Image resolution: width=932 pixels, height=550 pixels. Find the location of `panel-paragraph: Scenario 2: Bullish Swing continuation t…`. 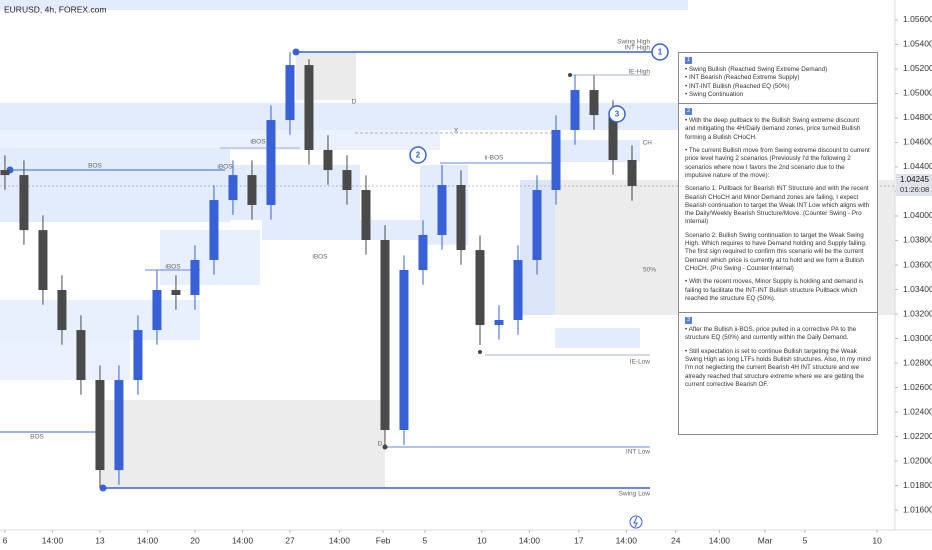

panel-paragraph: Scenario 2: Bullish Swing continuation t… is located at coordinates (776, 251).